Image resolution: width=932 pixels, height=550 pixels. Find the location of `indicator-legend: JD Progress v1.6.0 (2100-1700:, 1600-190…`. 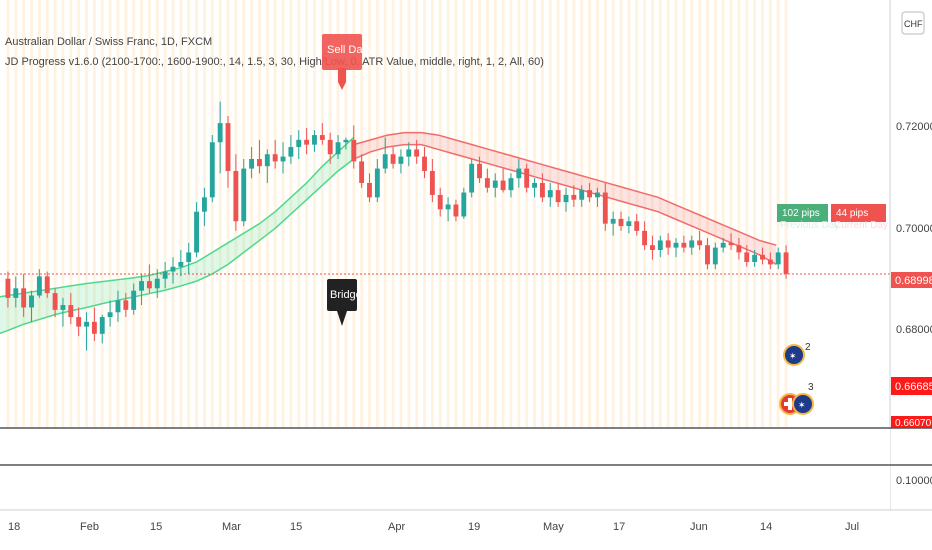

indicator-legend: JD Progress v1.6.0 (2100-1700:, 1600-190… is located at coordinates (274, 62).